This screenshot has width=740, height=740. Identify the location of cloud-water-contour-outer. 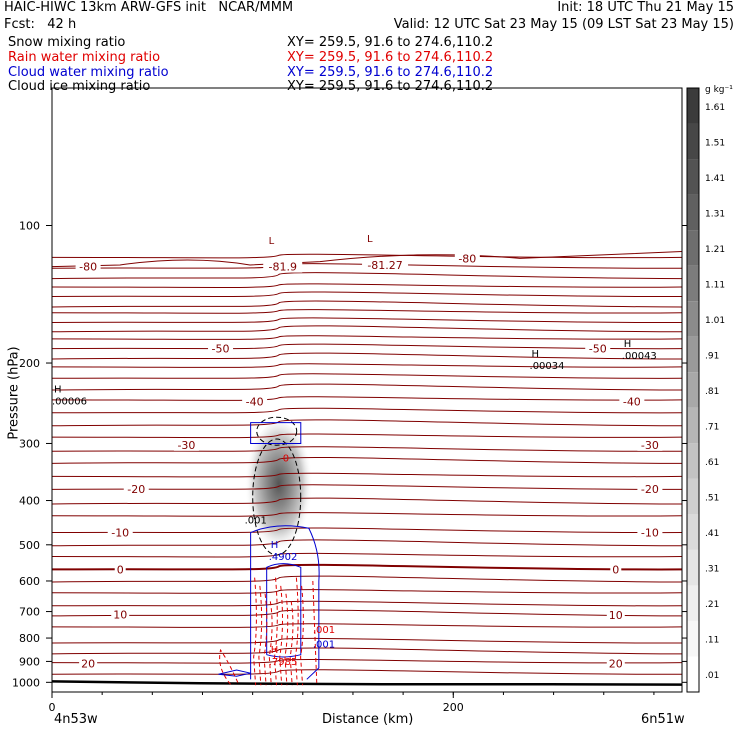
(285, 602).